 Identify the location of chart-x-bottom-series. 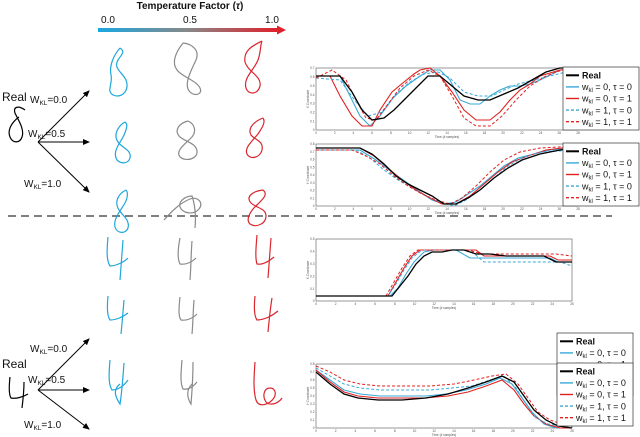
(444, 273).